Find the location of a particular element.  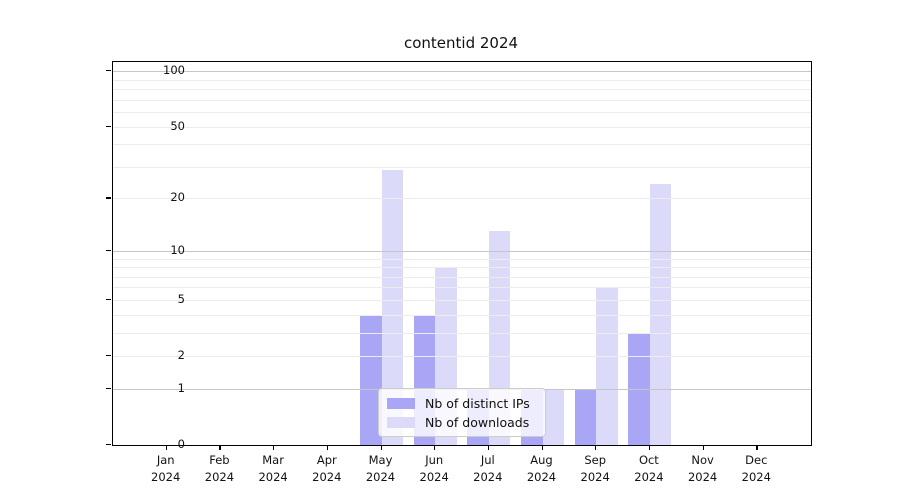

x-tick-label-sep: Sep 2024 is located at coordinates (595, 468).